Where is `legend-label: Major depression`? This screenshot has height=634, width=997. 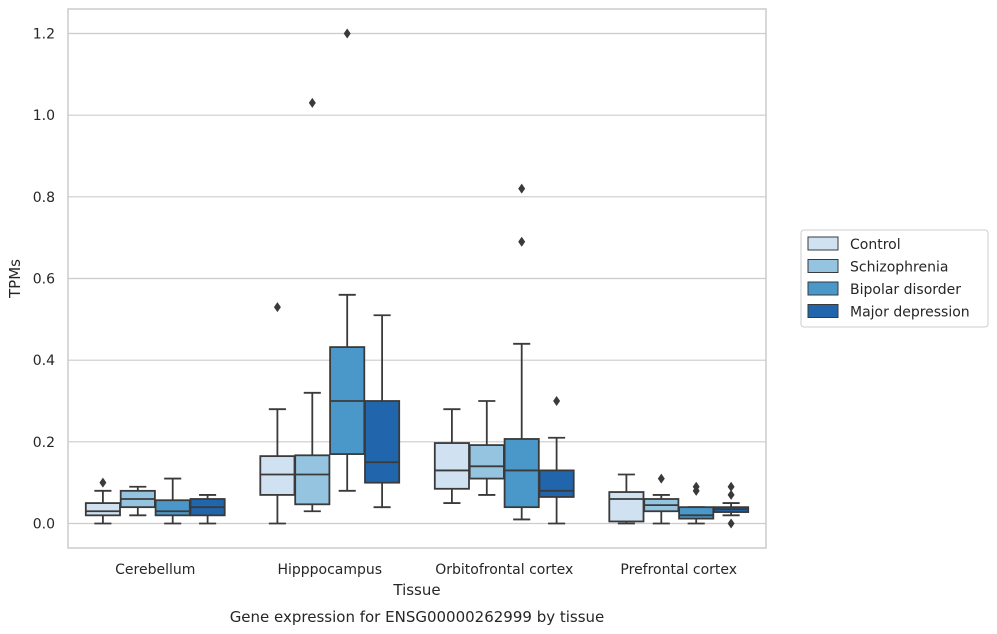 legend-label: Major depression is located at coordinates (910, 313).